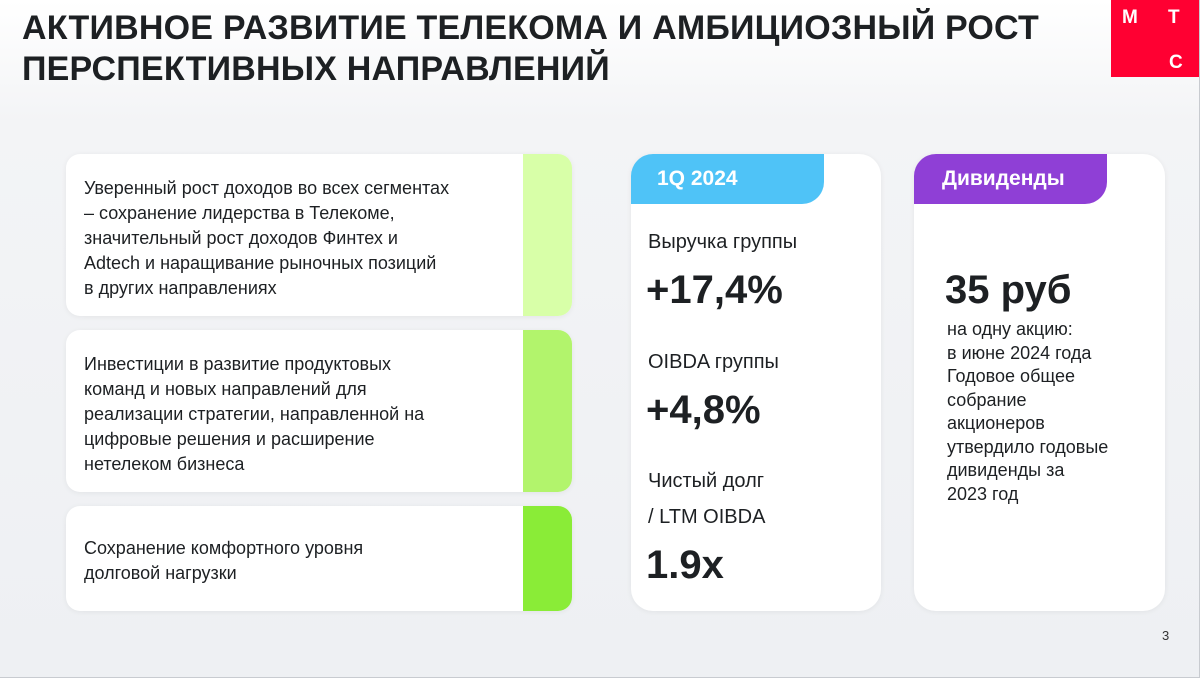  Describe the element at coordinates (229, 439) in the screenshot. I see `point-line: цифровые решения и расширение` at that location.